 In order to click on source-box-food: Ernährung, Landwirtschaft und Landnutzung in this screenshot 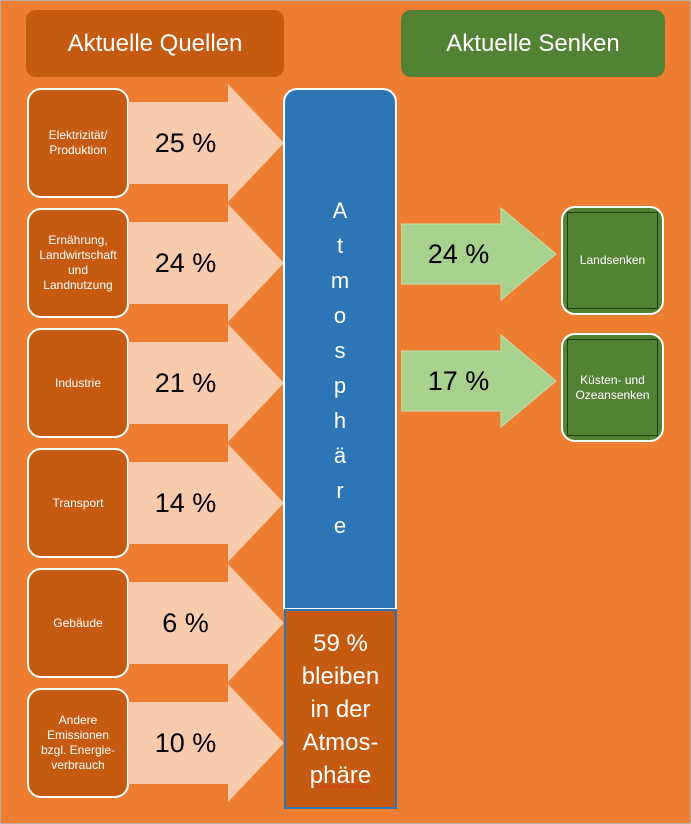, I will do `click(78, 263)`.